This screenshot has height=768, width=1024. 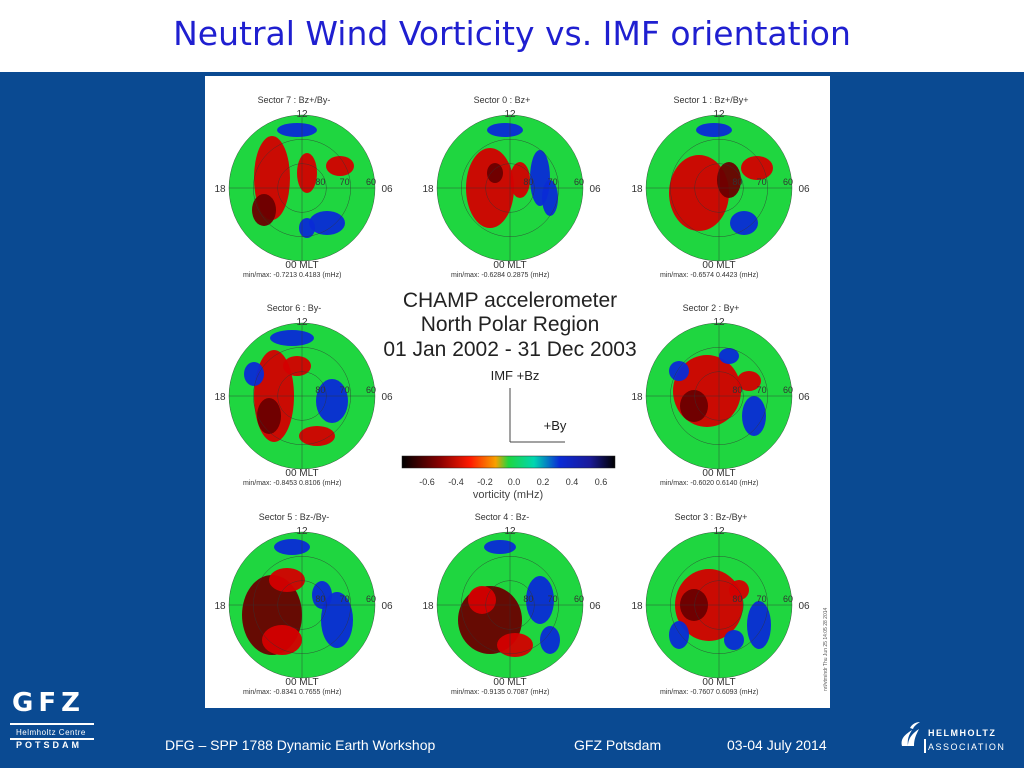 I want to click on figure-heading-3: 01 Jan 2002 - 31 Dec 2003, so click(x=509, y=349).